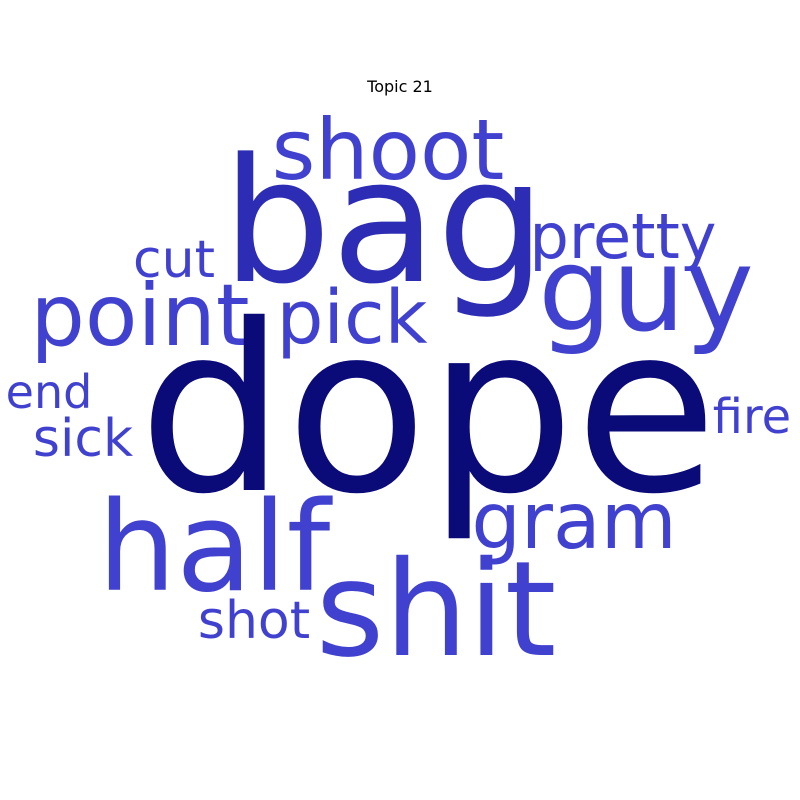  What do you see at coordinates (216, 548) in the screenshot?
I see `word-half: half` at bounding box center [216, 548].